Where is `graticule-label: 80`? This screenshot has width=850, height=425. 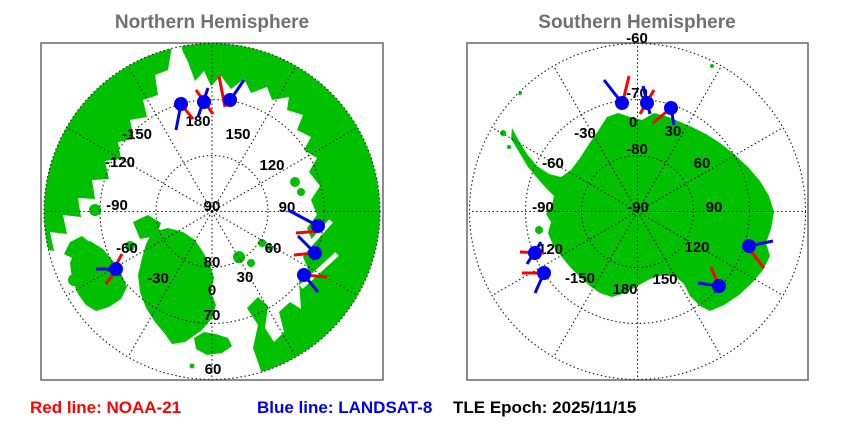 graticule-label: 80 is located at coordinates (212, 262).